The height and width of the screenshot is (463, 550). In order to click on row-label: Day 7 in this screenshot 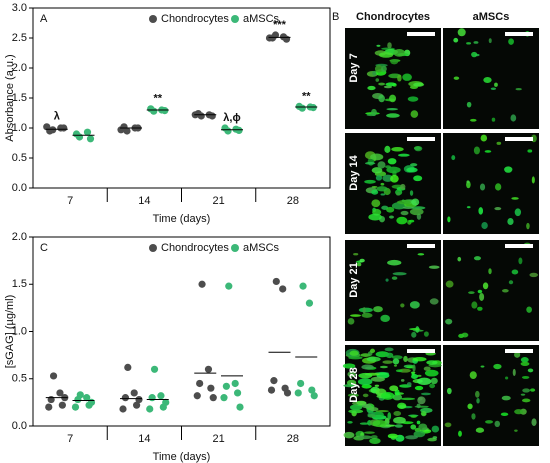, I will do `click(354, 67)`.